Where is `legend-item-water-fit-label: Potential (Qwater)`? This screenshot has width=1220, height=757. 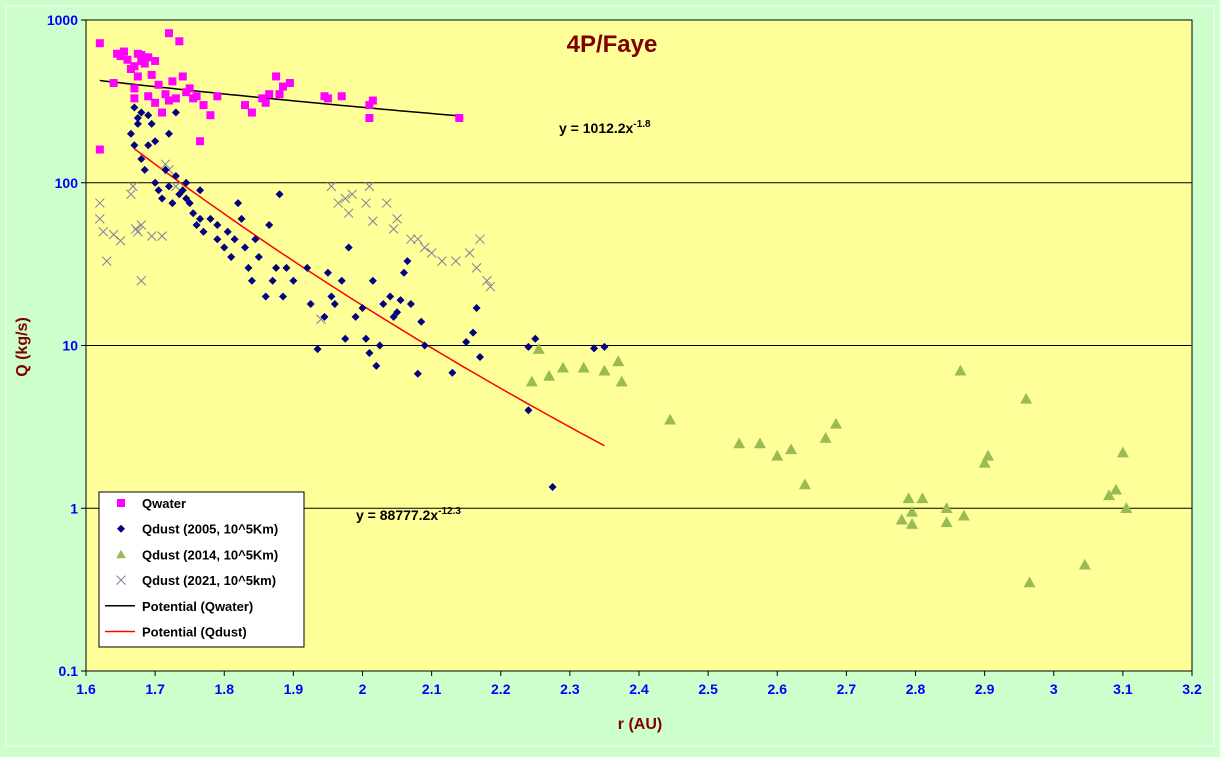
legend-item-water-fit-label: Potential (Qwater) is located at coordinates (197, 606).